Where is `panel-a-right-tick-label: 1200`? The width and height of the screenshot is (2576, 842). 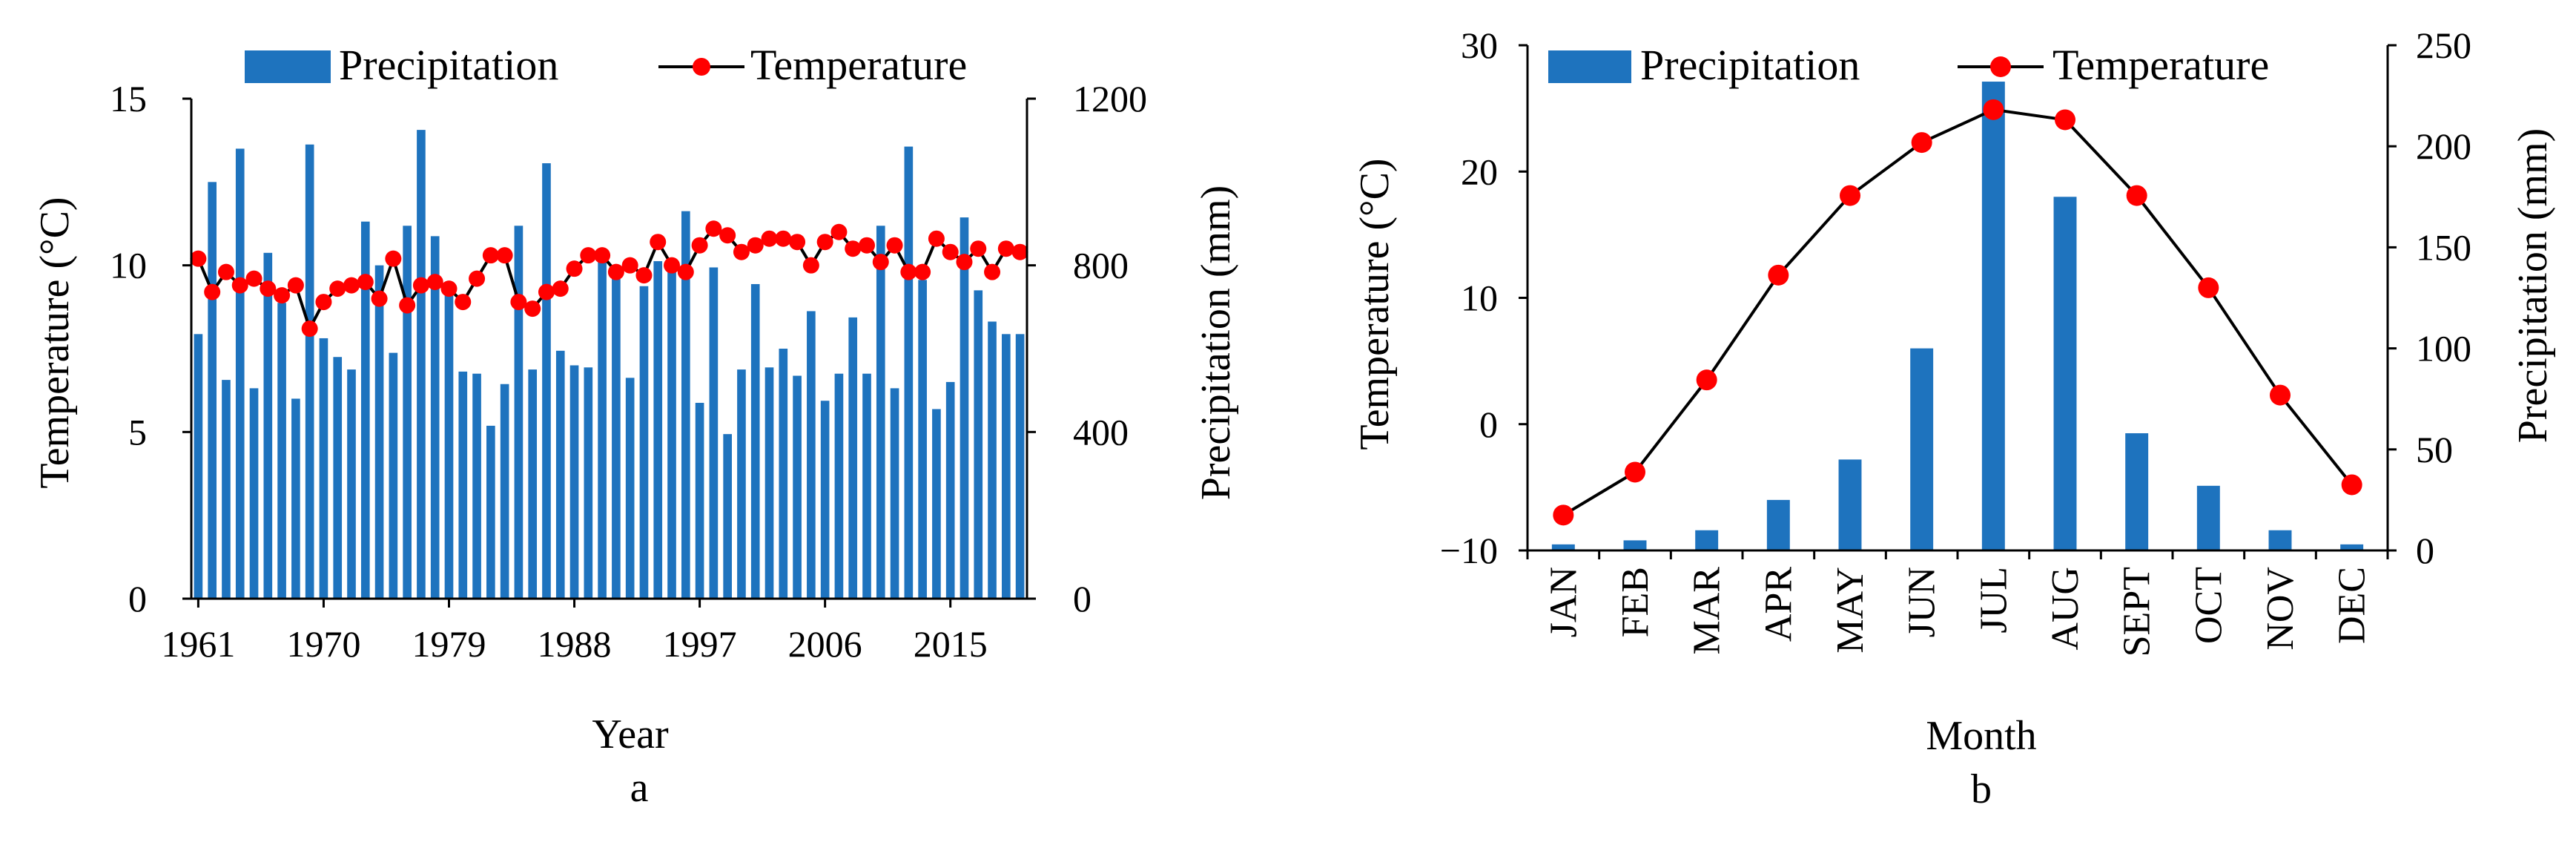 panel-a-right-tick-label: 1200 is located at coordinates (1110, 98).